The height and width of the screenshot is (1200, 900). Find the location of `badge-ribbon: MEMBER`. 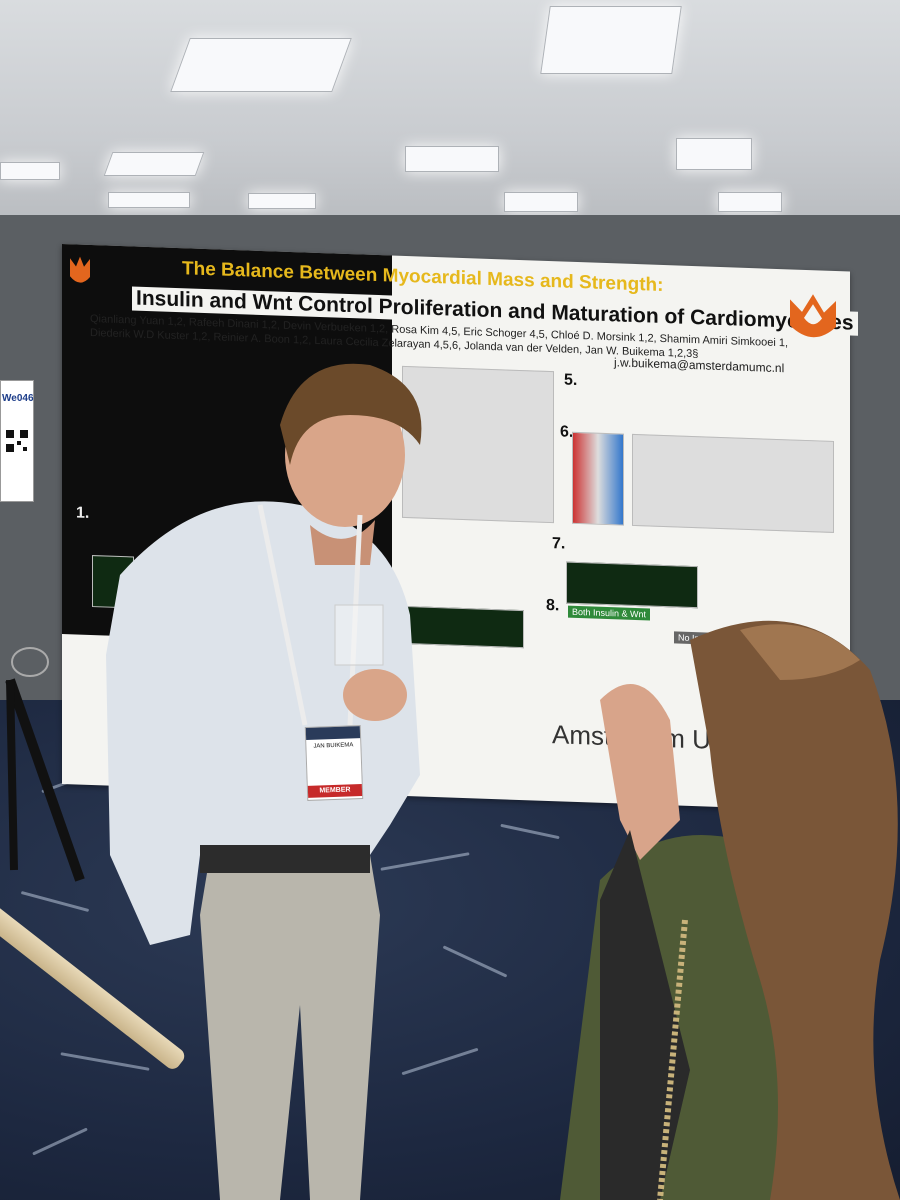

badge-ribbon: MEMBER is located at coordinates (335, 791).